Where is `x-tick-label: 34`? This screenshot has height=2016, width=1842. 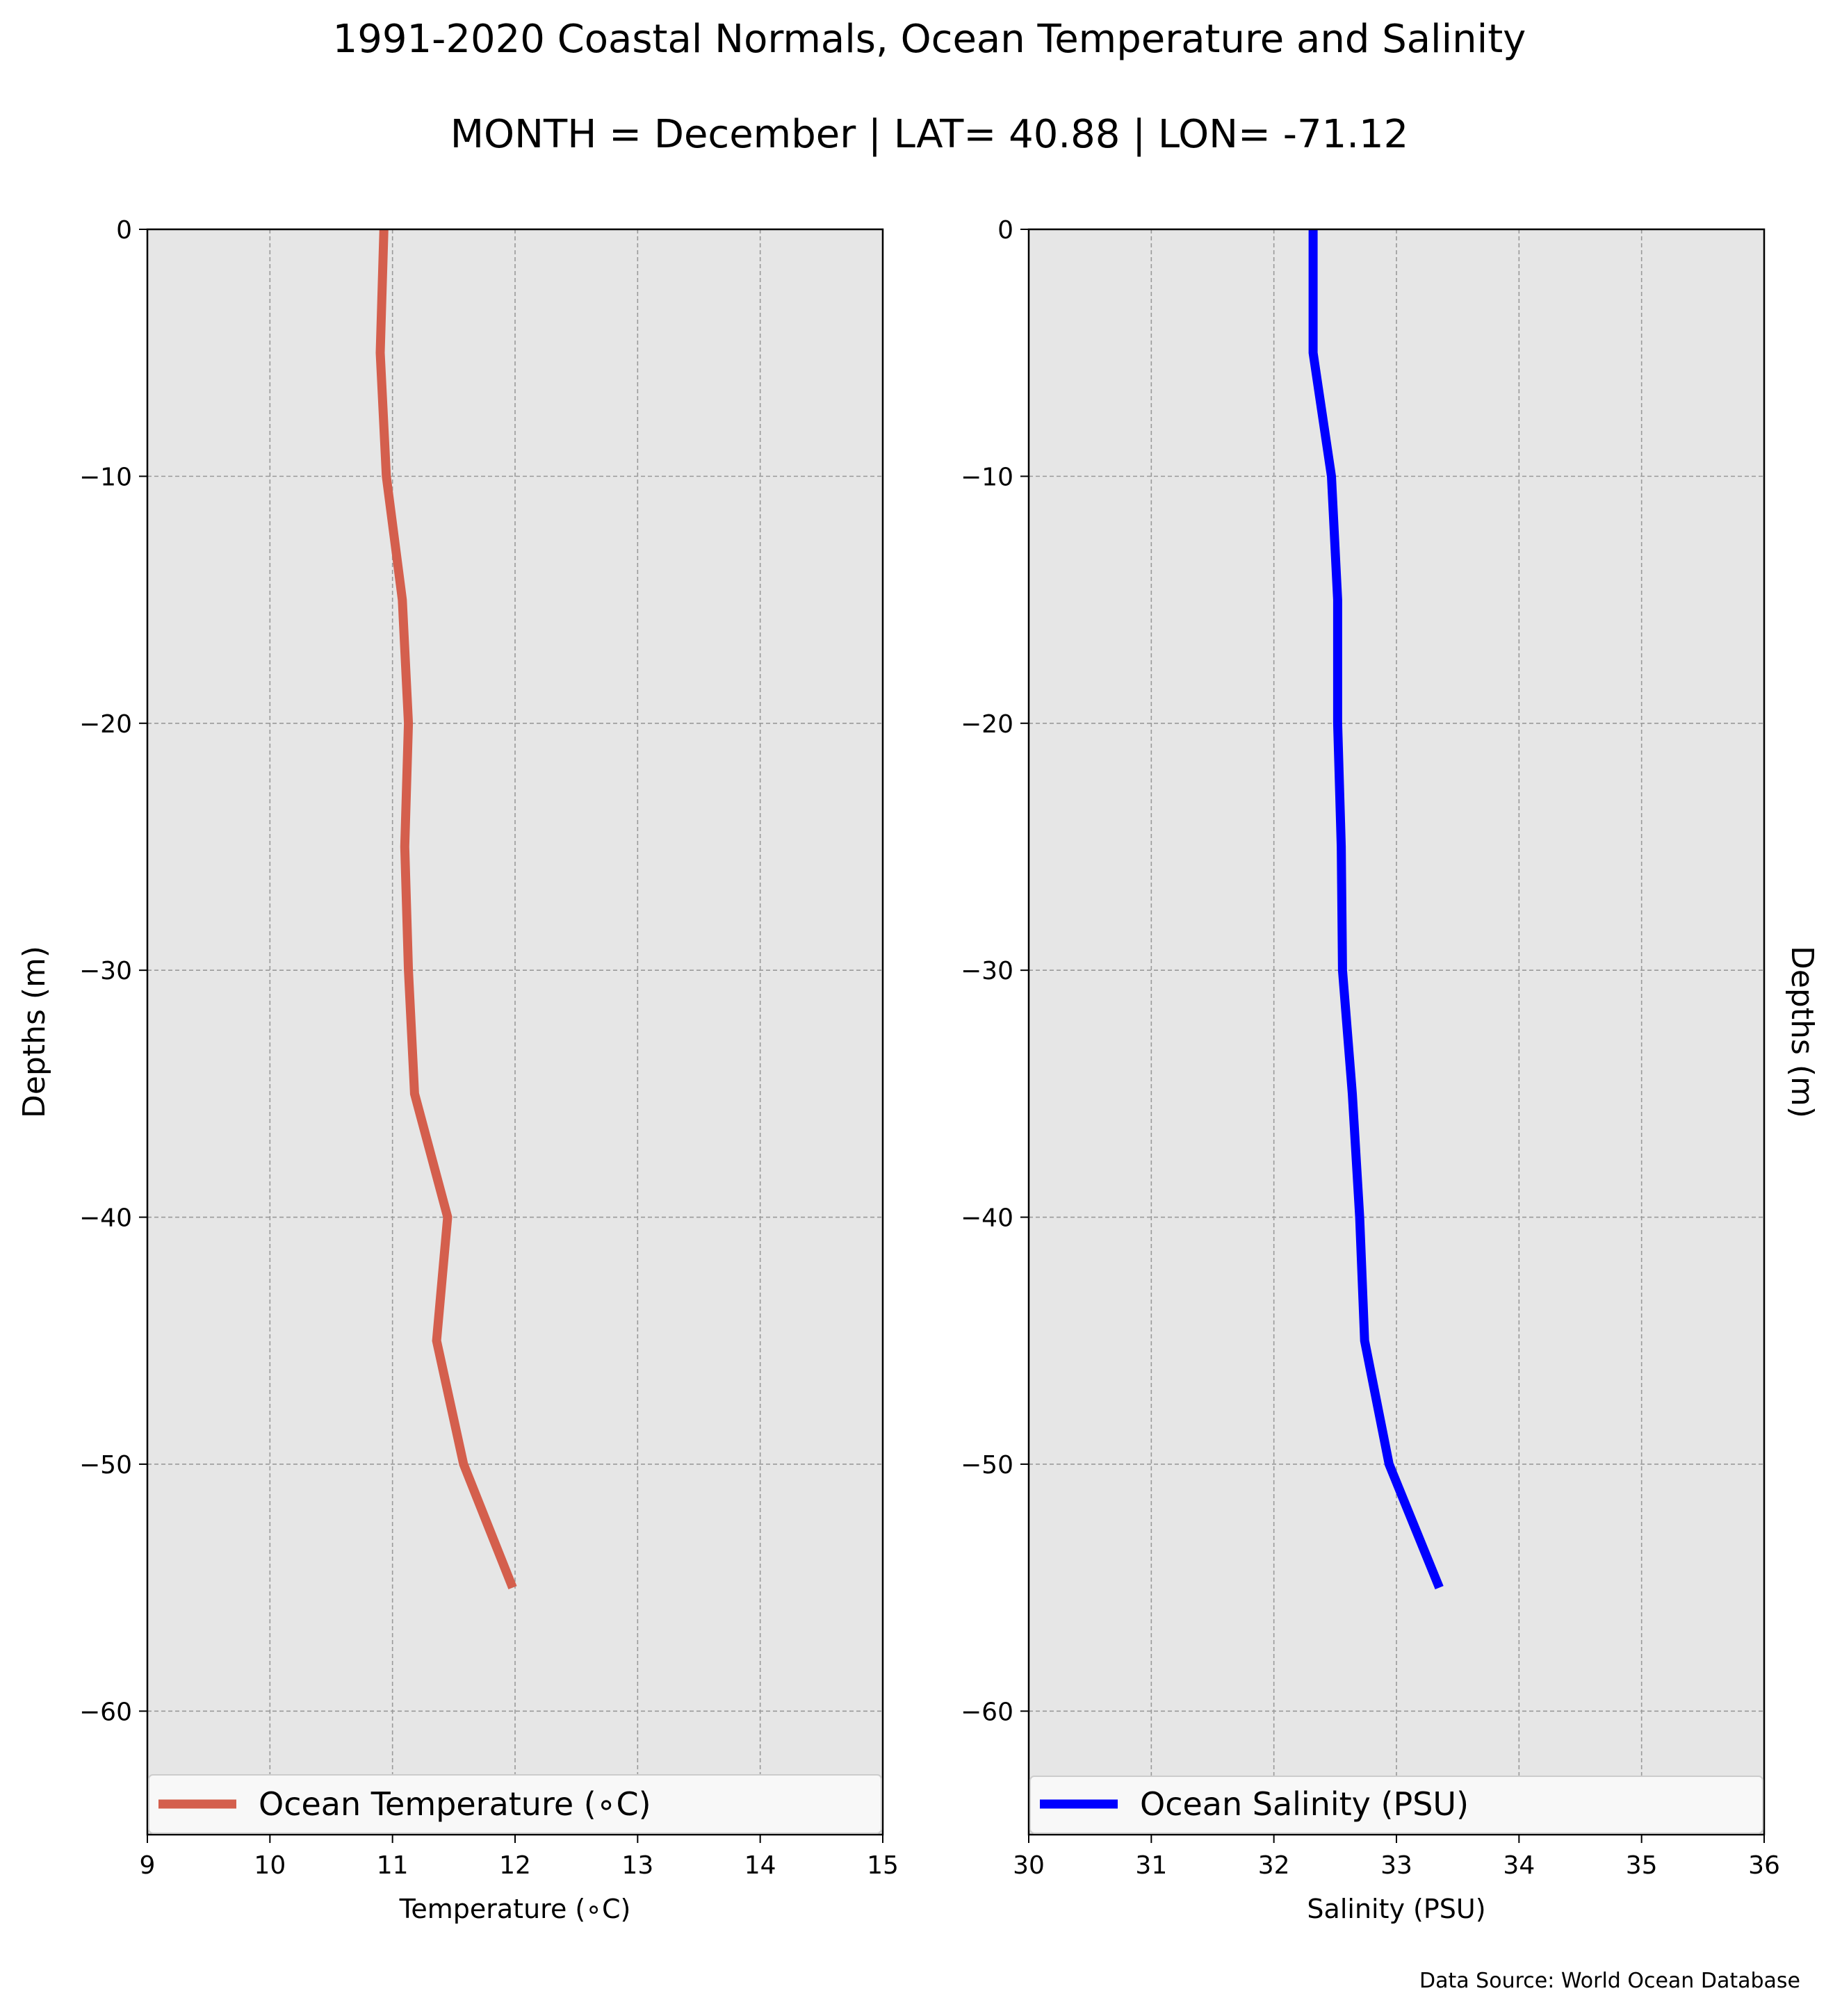
x-tick-label: 34 is located at coordinates (1519, 1866).